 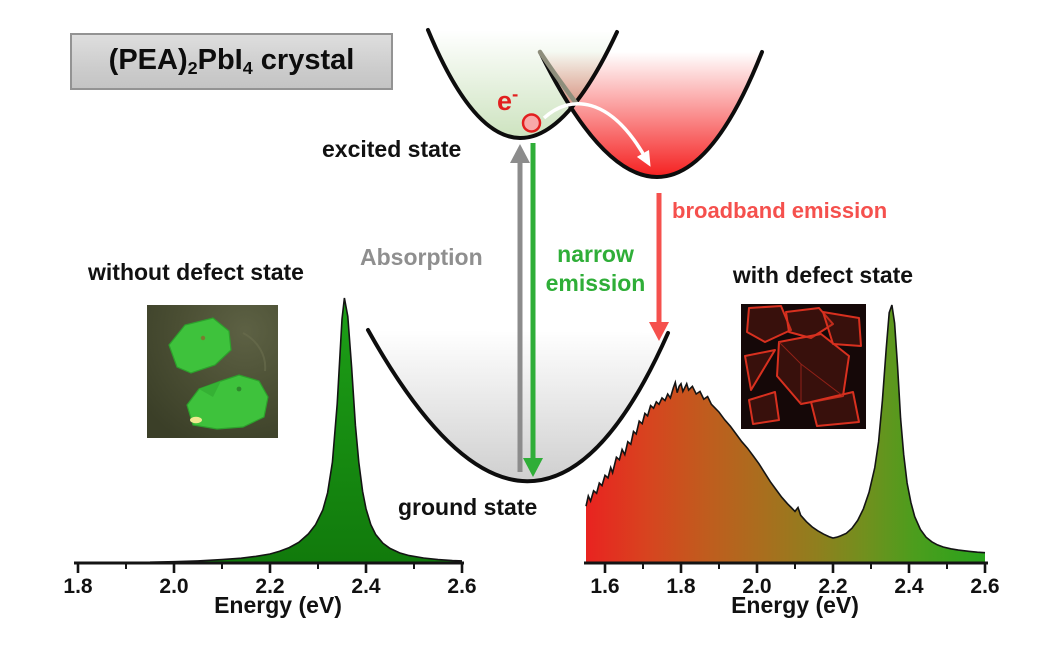 What do you see at coordinates (508, 100) in the screenshot?
I see `electron-label: e-` at bounding box center [508, 100].